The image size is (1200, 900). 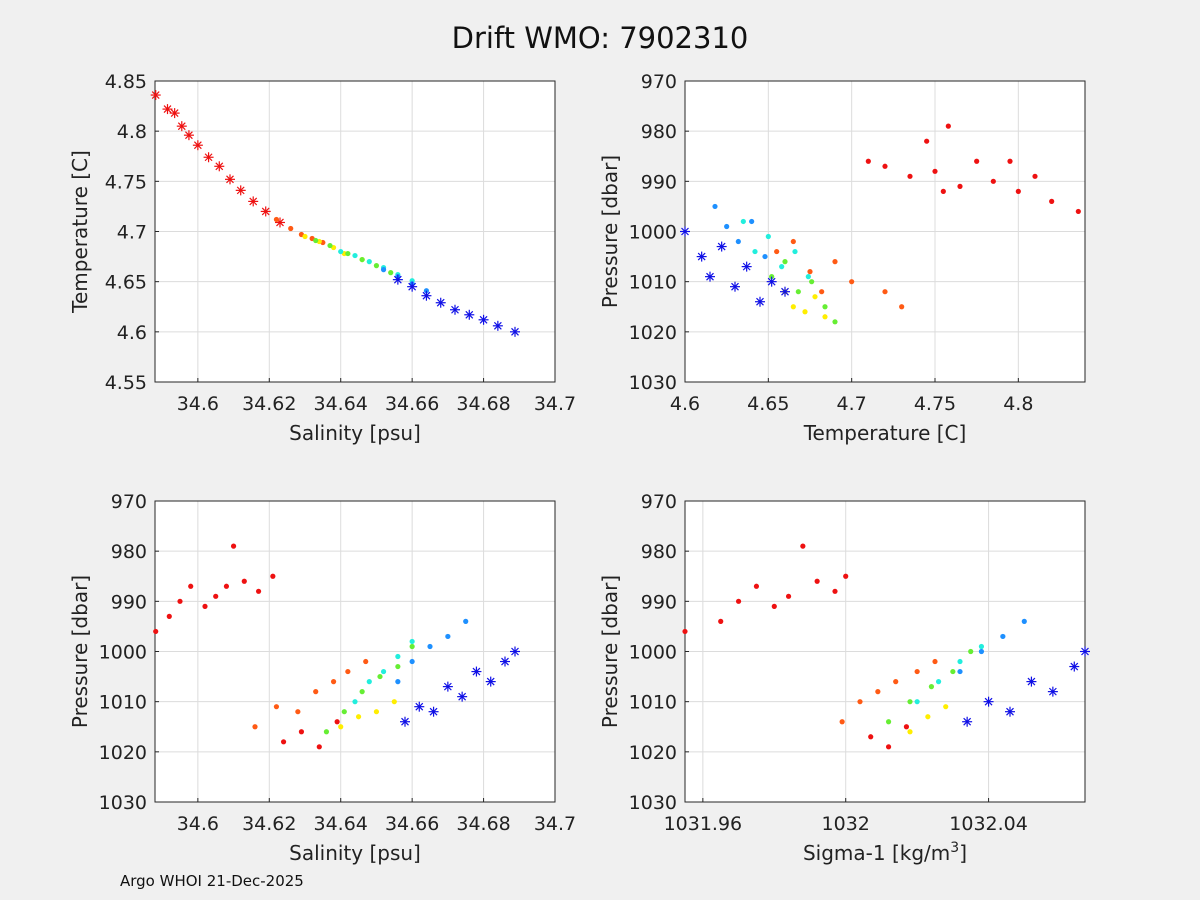 I want to click on y-tick-label: 1010, so click(x=653, y=283).